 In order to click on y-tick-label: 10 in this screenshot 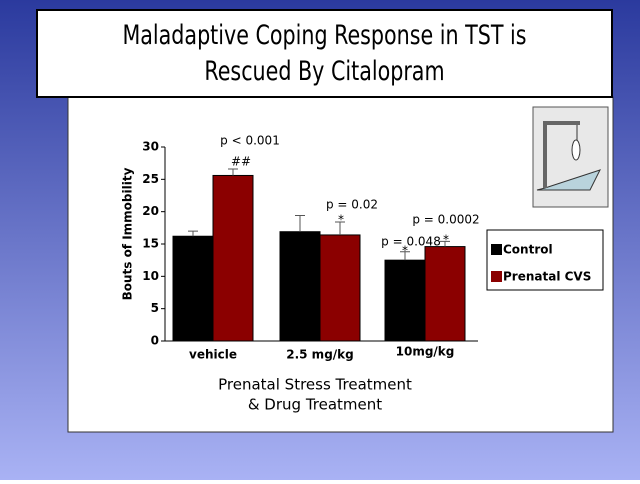, I will do `click(150, 276)`.